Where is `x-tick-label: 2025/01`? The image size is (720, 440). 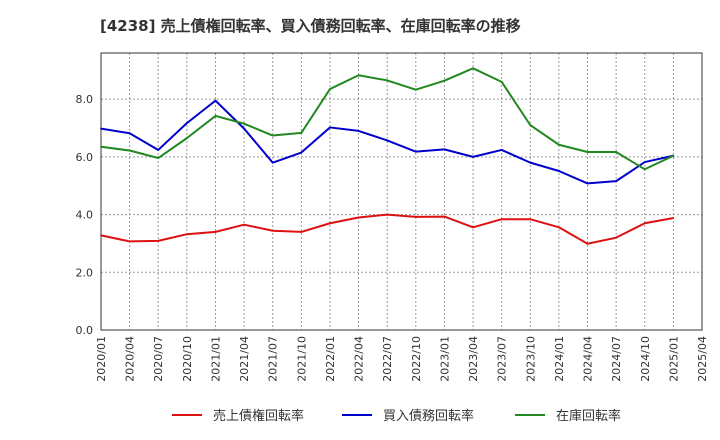
x-tick-label: 2025/01 is located at coordinates (673, 359).